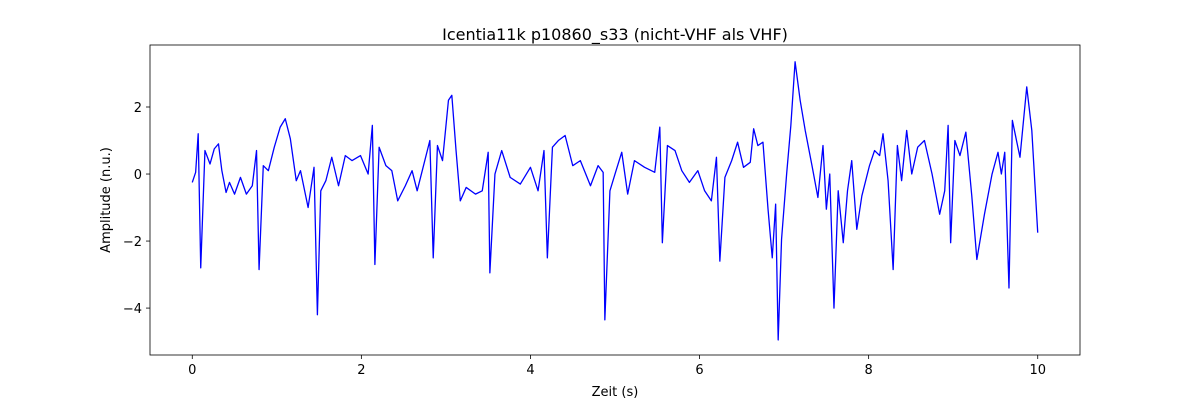 The image size is (1200, 400). What do you see at coordinates (132, 309) in the screenshot?
I see `y-tick-label: −4` at bounding box center [132, 309].